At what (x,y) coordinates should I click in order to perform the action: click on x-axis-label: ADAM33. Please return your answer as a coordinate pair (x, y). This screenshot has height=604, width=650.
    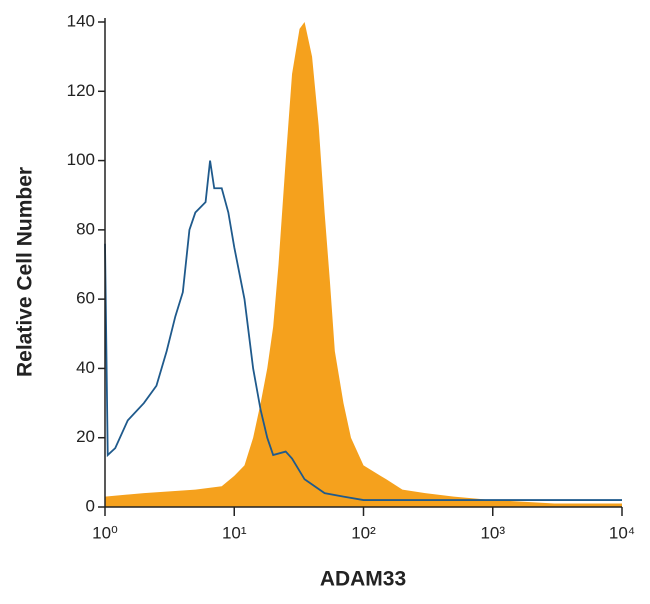
    Looking at the image, I should click on (363, 579).